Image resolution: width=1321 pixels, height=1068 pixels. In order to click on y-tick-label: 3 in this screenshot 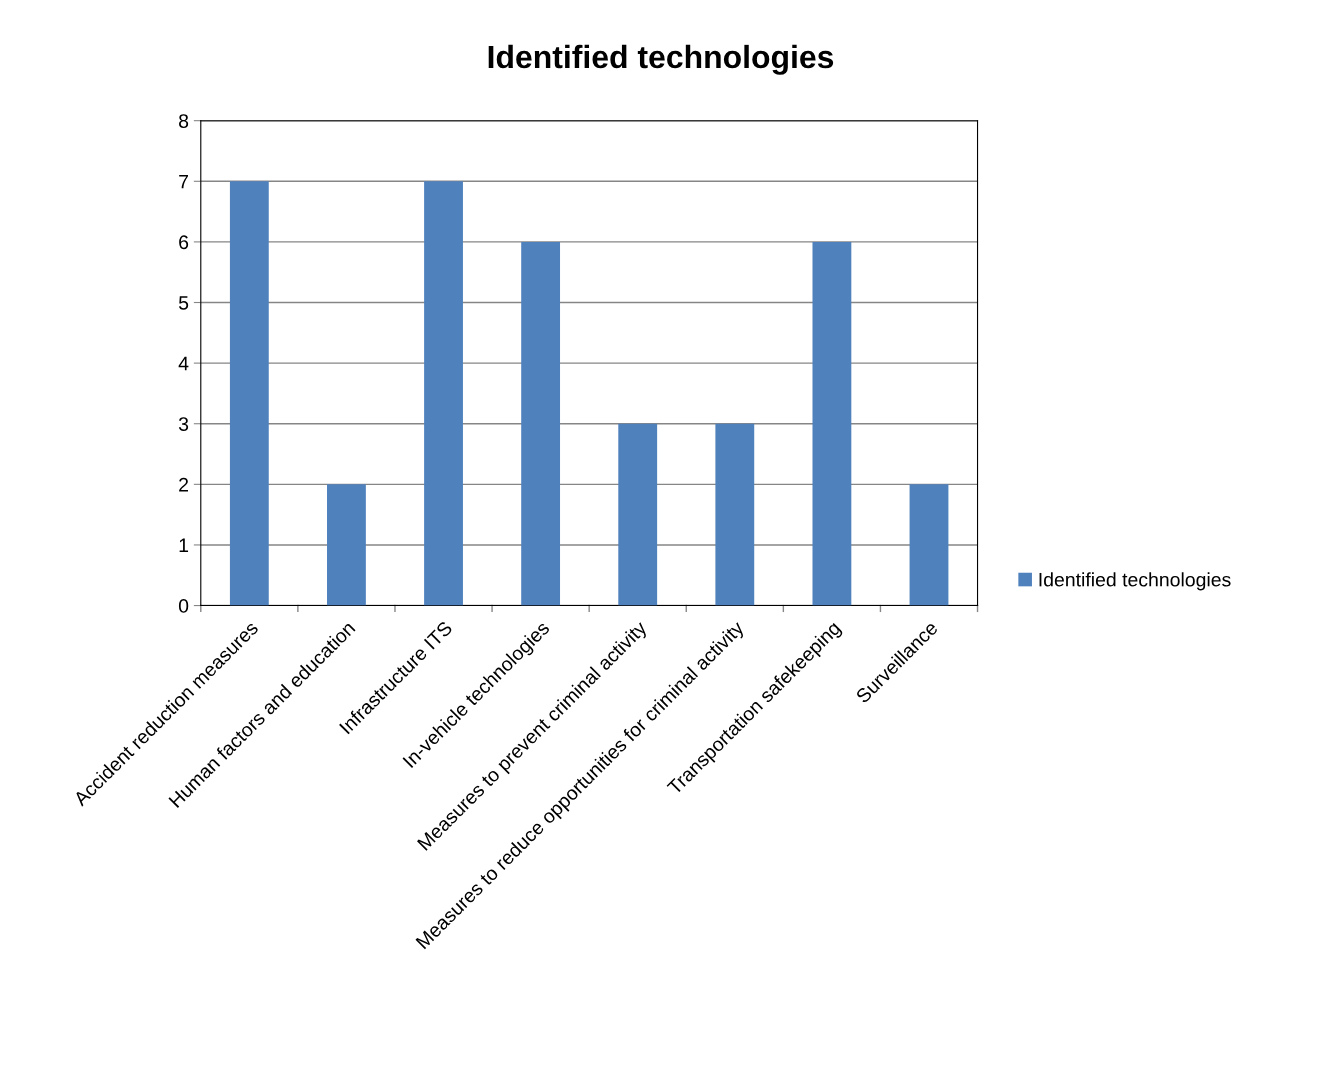, I will do `click(183, 424)`.